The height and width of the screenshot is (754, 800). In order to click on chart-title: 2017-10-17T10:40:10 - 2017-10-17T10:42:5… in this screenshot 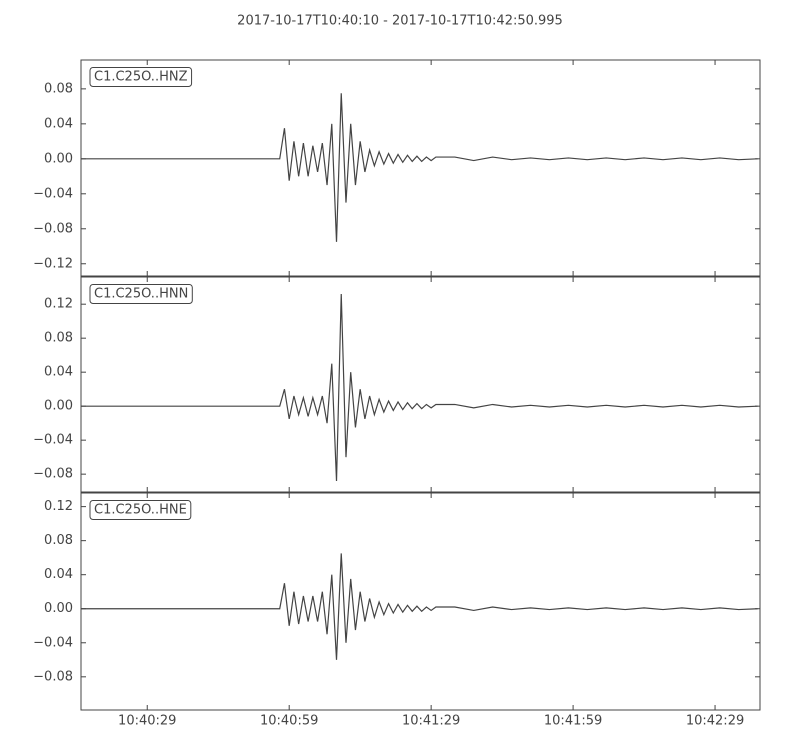, I will do `click(400, 21)`.